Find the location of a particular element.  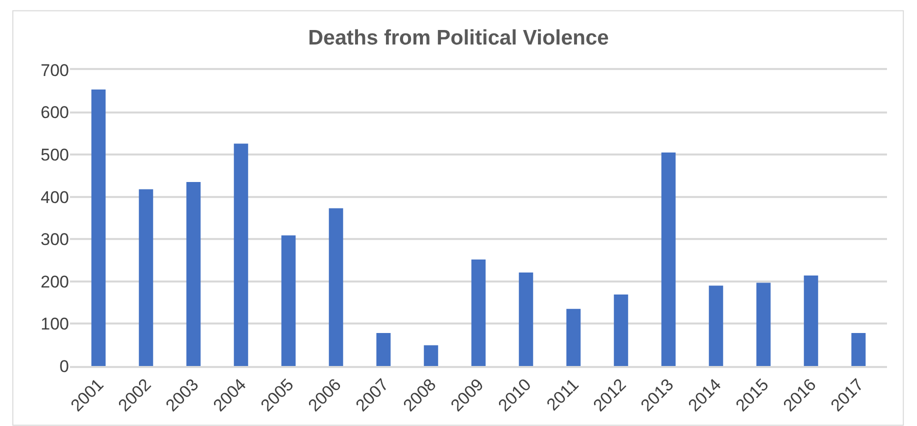

y-tick-label: 200 is located at coordinates (54, 282).